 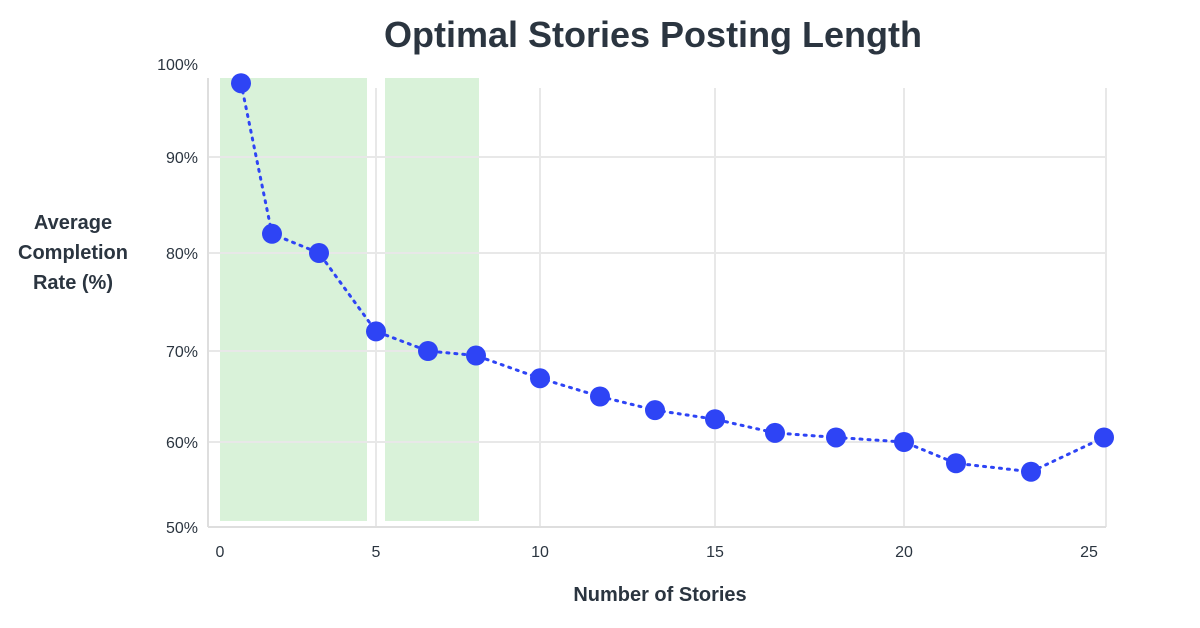 What do you see at coordinates (177, 297) in the screenshot?
I see `y-tick-labels: 100% 90% 80% 70% 60% 50%` at bounding box center [177, 297].